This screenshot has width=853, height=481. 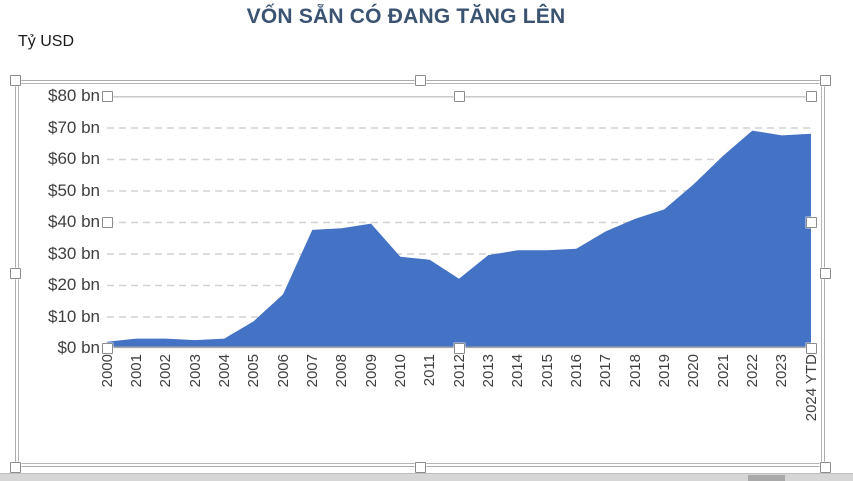 I want to click on scrollbar-thumb, so click(x=766, y=478).